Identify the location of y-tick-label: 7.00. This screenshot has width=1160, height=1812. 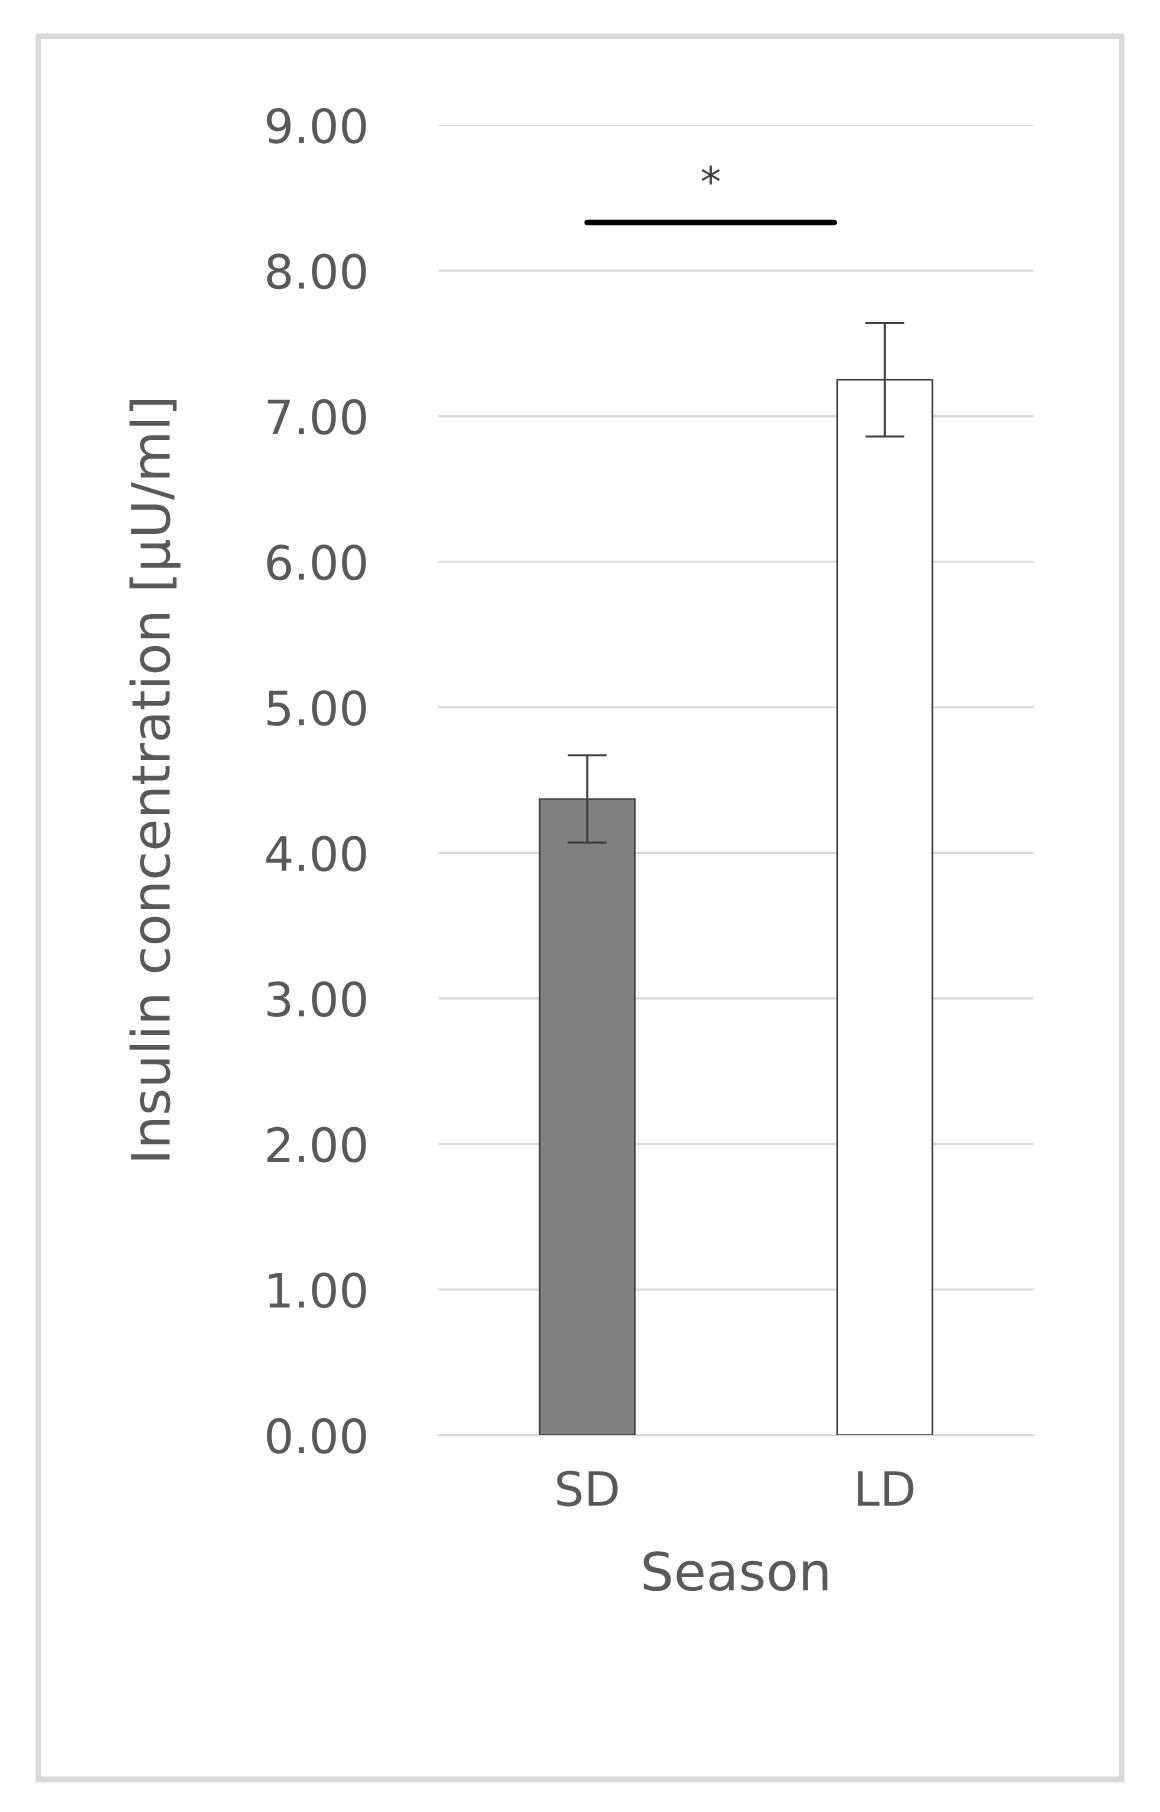
(316, 417).